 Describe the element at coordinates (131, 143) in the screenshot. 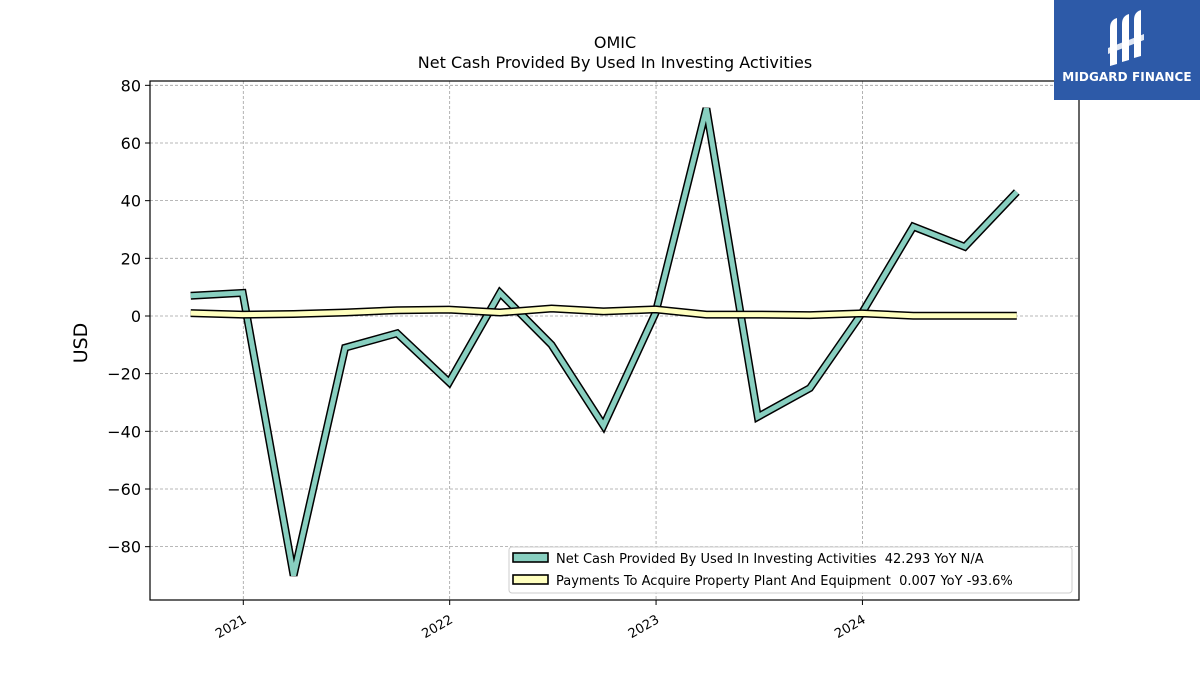

I see `y-tick-label: 60` at that location.